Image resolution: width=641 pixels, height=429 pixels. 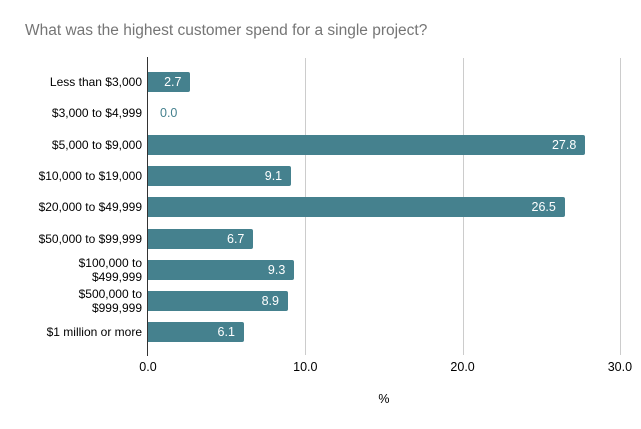 What do you see at coordinates (226, 332) in the screenshot?
I see `bar-value-label: 6.1` at bounding box center [226, 332].